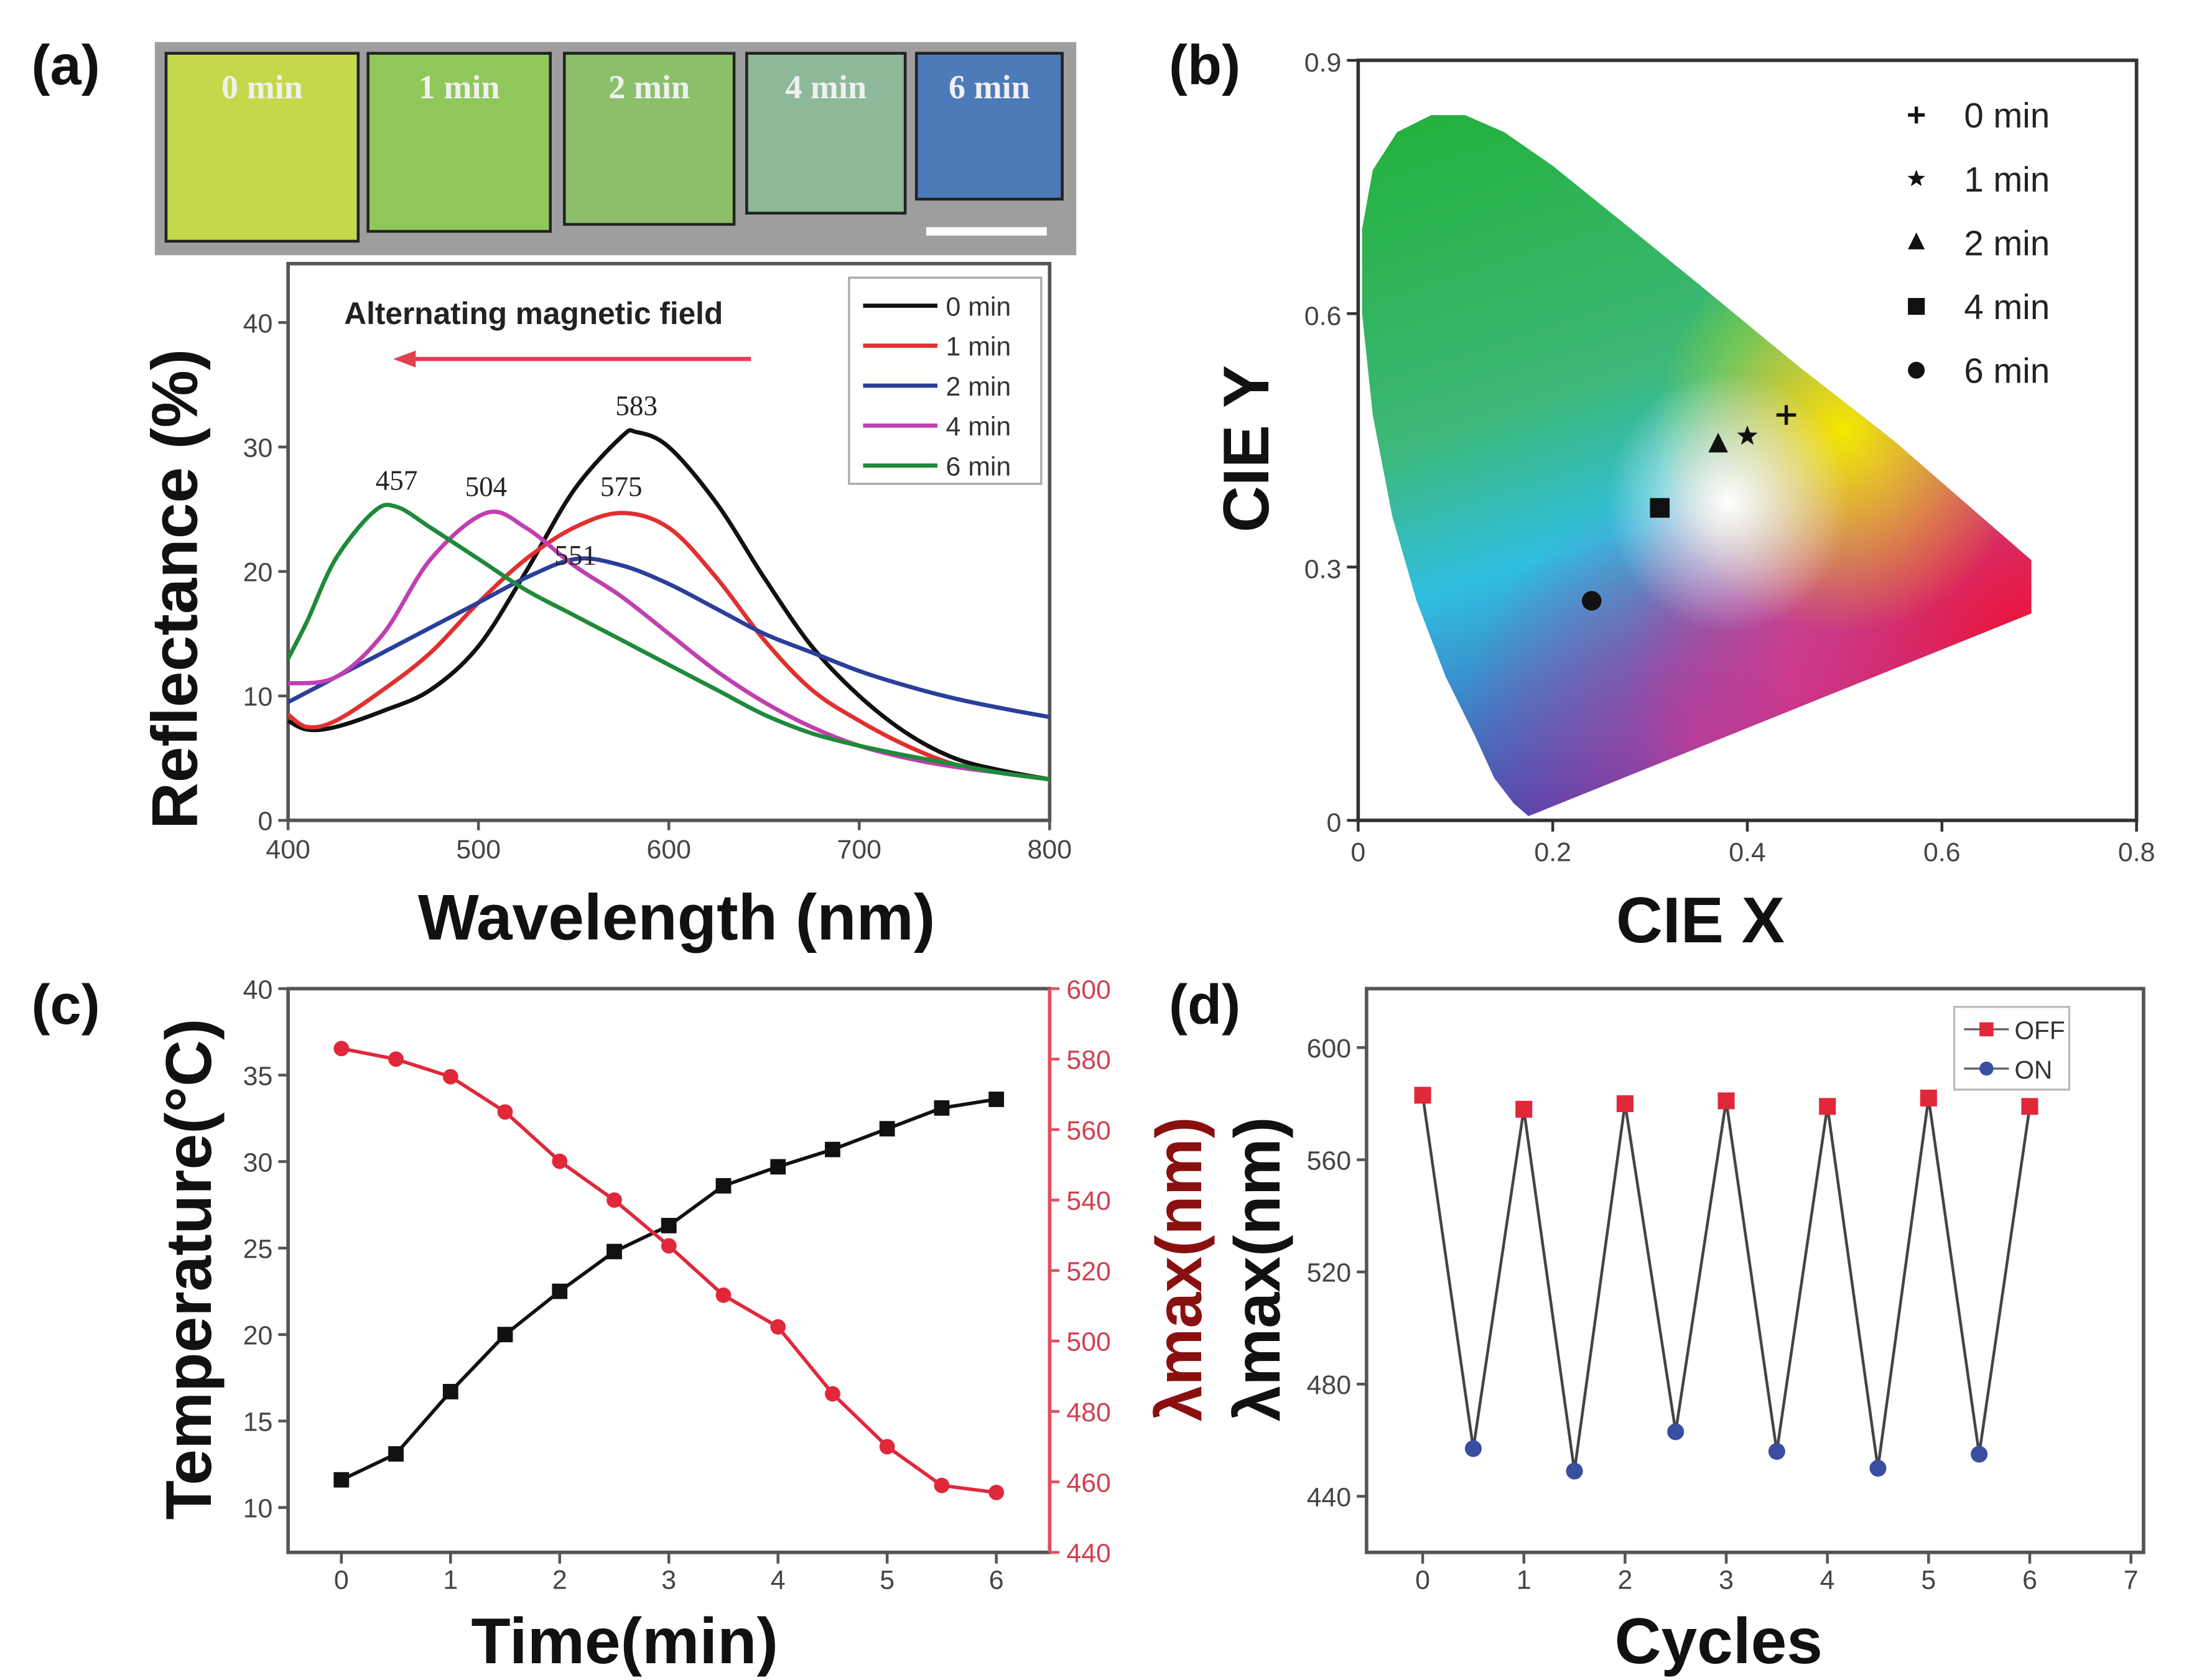  Describe the element at coordinates (636, 407) in the screenshot. I see `peak-label: 583` at that location.